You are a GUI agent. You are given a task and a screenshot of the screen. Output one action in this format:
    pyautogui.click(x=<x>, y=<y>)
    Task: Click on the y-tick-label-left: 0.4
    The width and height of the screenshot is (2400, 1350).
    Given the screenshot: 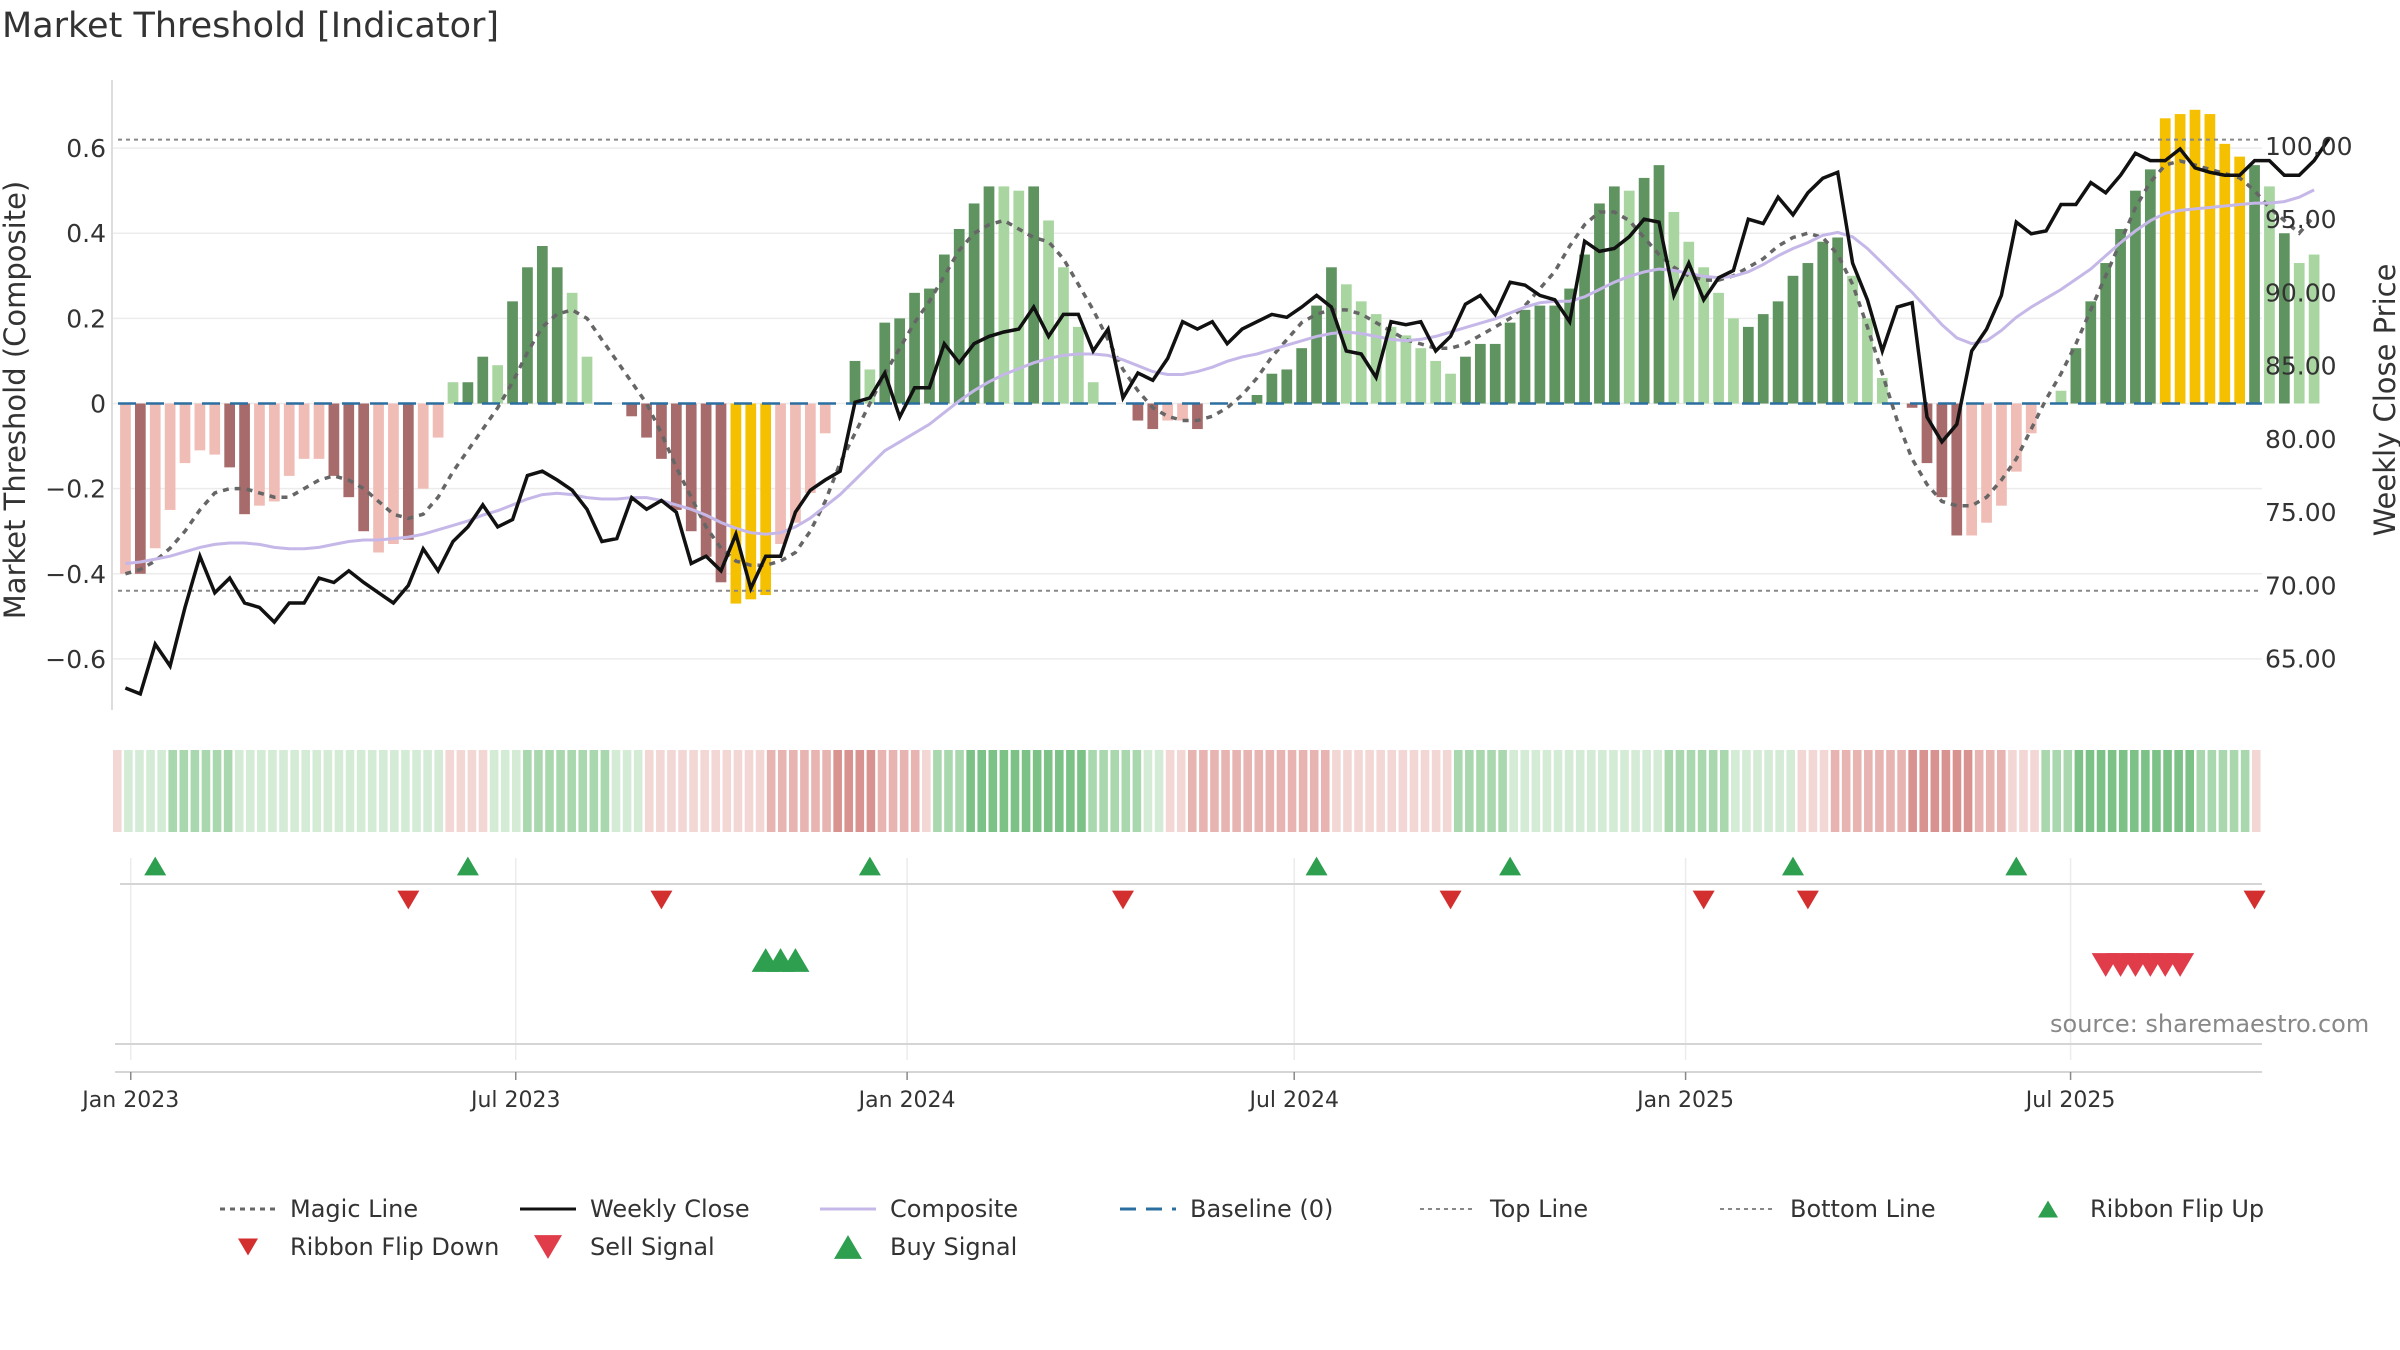 What is the action you would take?
    pyautogui.click(x=86, y=233)
    